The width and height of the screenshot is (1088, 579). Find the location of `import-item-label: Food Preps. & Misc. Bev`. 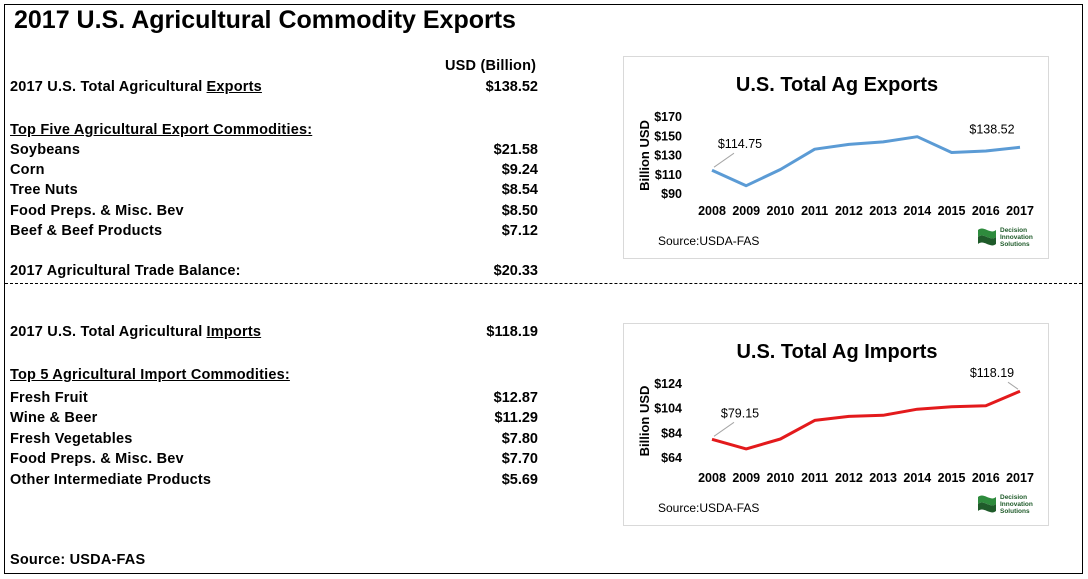

import-item-label: Food Preps. & Misc. Bev is located at coordinates (97, 459).